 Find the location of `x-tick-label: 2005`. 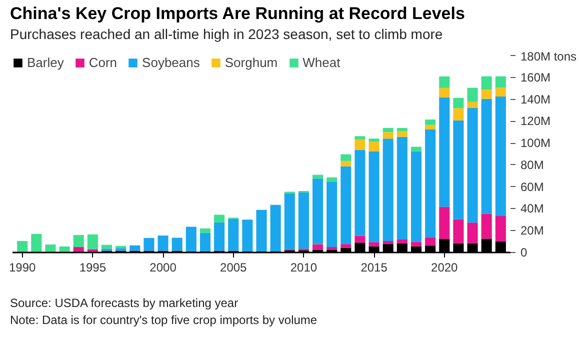

x-tick-label: 2005 is located at coordinates (234, 267).